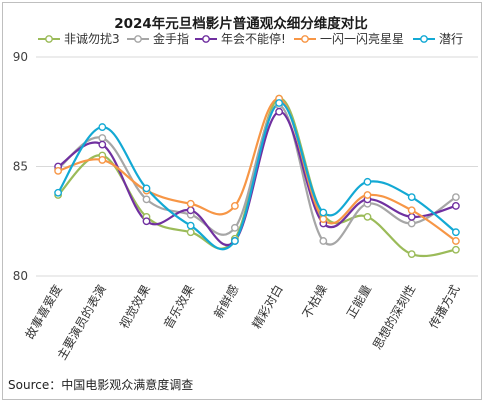 Image resolution: width=486 pixels, height=404 pixels. I want to click on x-tick-label: 精彩对白, so click(267, 306).